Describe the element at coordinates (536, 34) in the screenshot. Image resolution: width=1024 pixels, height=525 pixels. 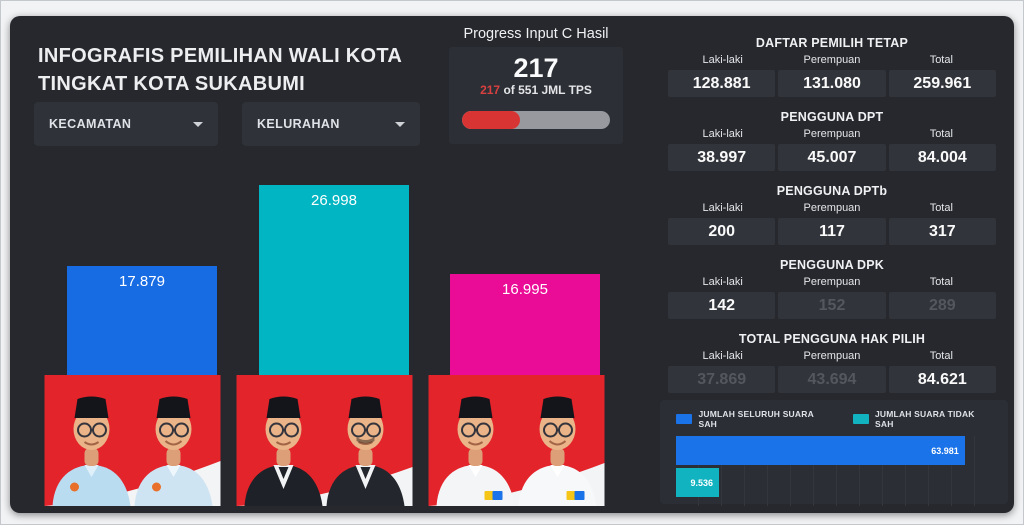
I see `progress-heading: Progress Input C Hasil` at that location.